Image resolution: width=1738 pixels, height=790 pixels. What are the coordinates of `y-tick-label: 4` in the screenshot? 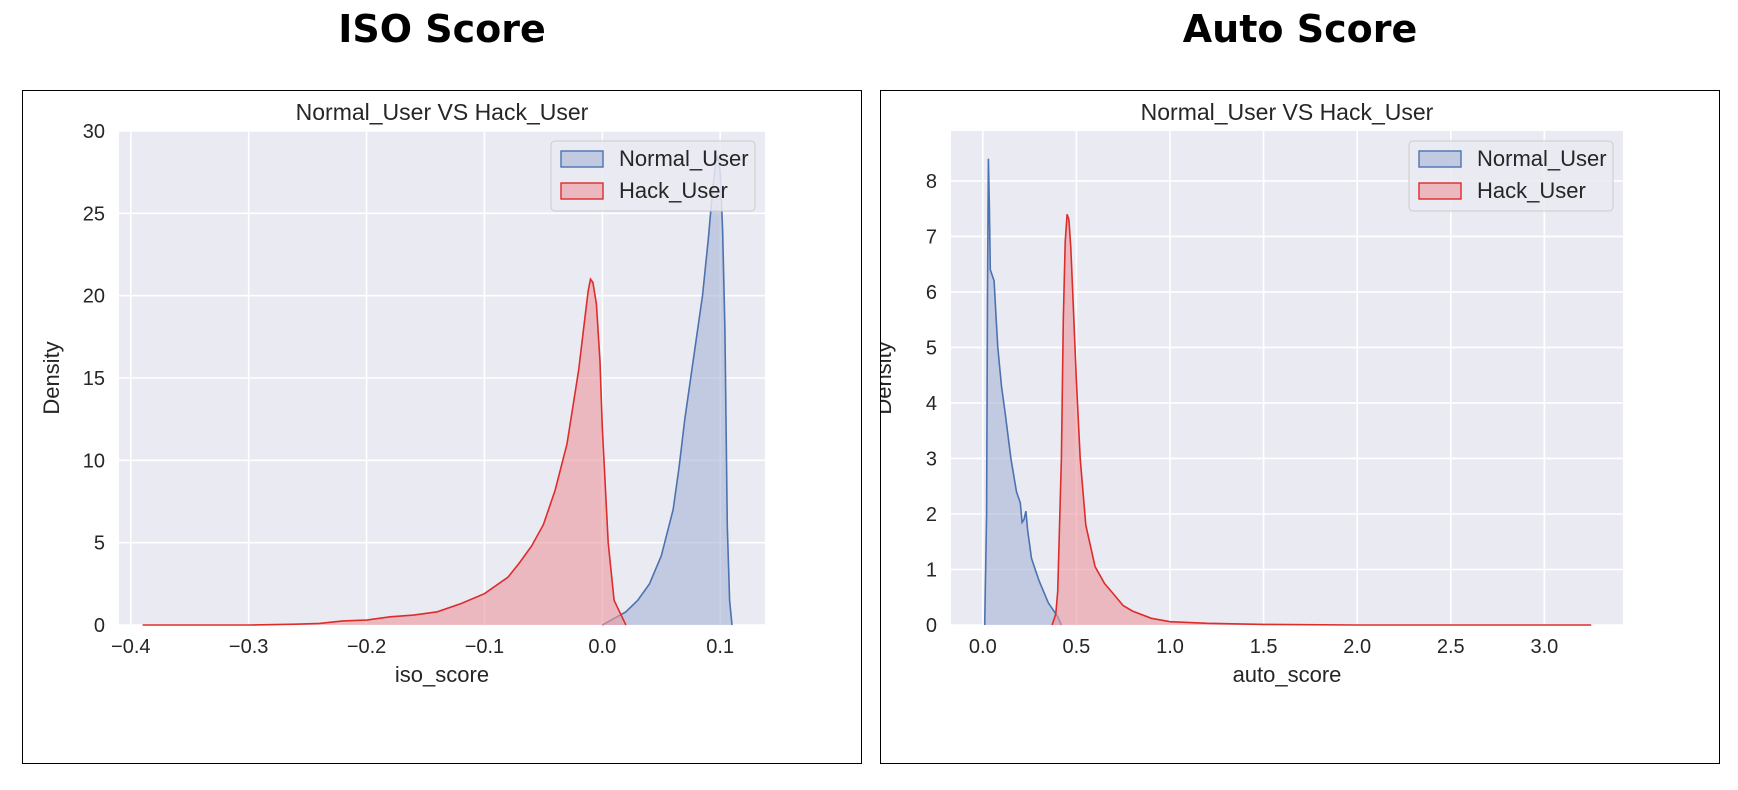 It's located at (931, 404).